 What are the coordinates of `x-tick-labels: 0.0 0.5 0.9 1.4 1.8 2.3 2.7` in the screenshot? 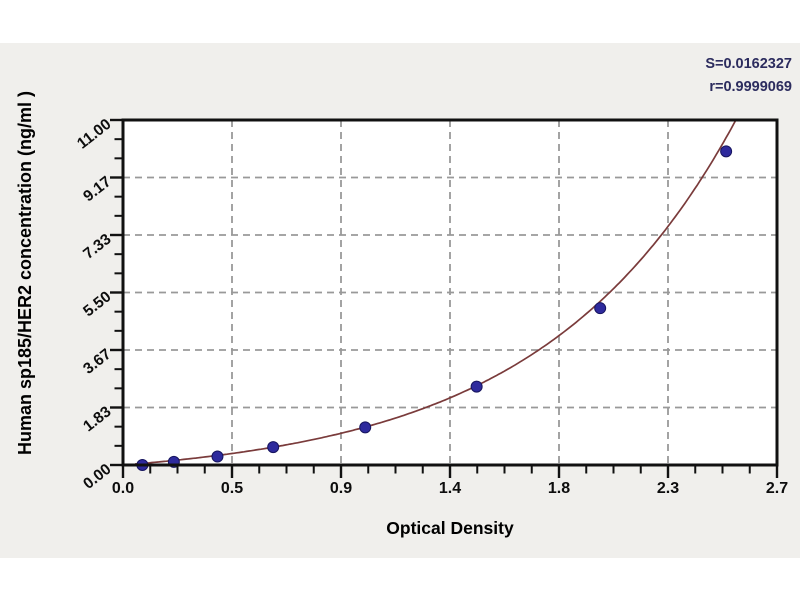 It's located at (450, 488).